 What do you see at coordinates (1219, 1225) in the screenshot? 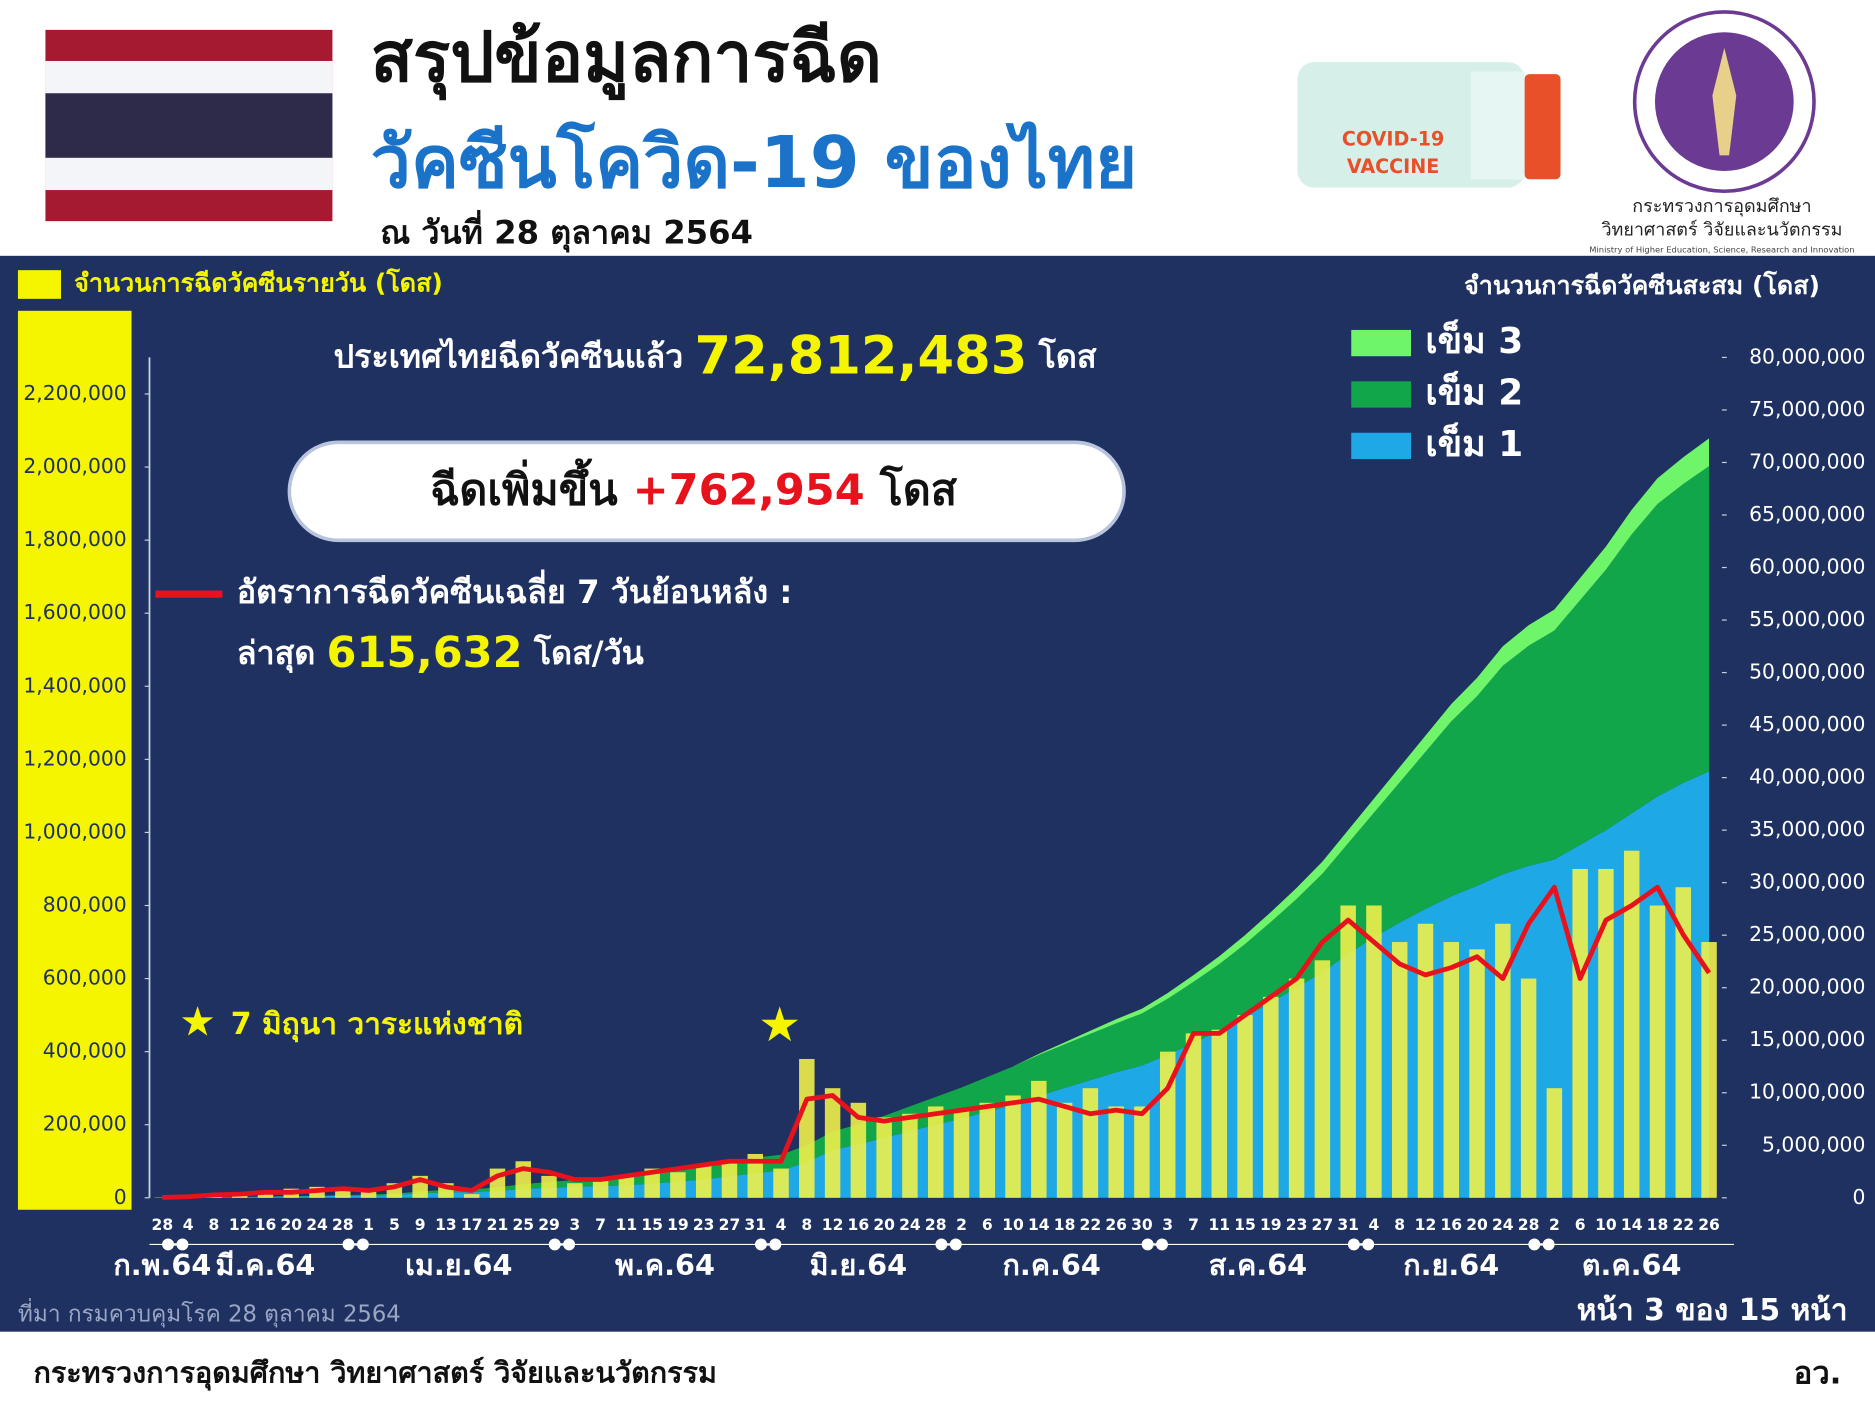
I see `x-tick-label: 11` at bounding box center [1219, 1225].